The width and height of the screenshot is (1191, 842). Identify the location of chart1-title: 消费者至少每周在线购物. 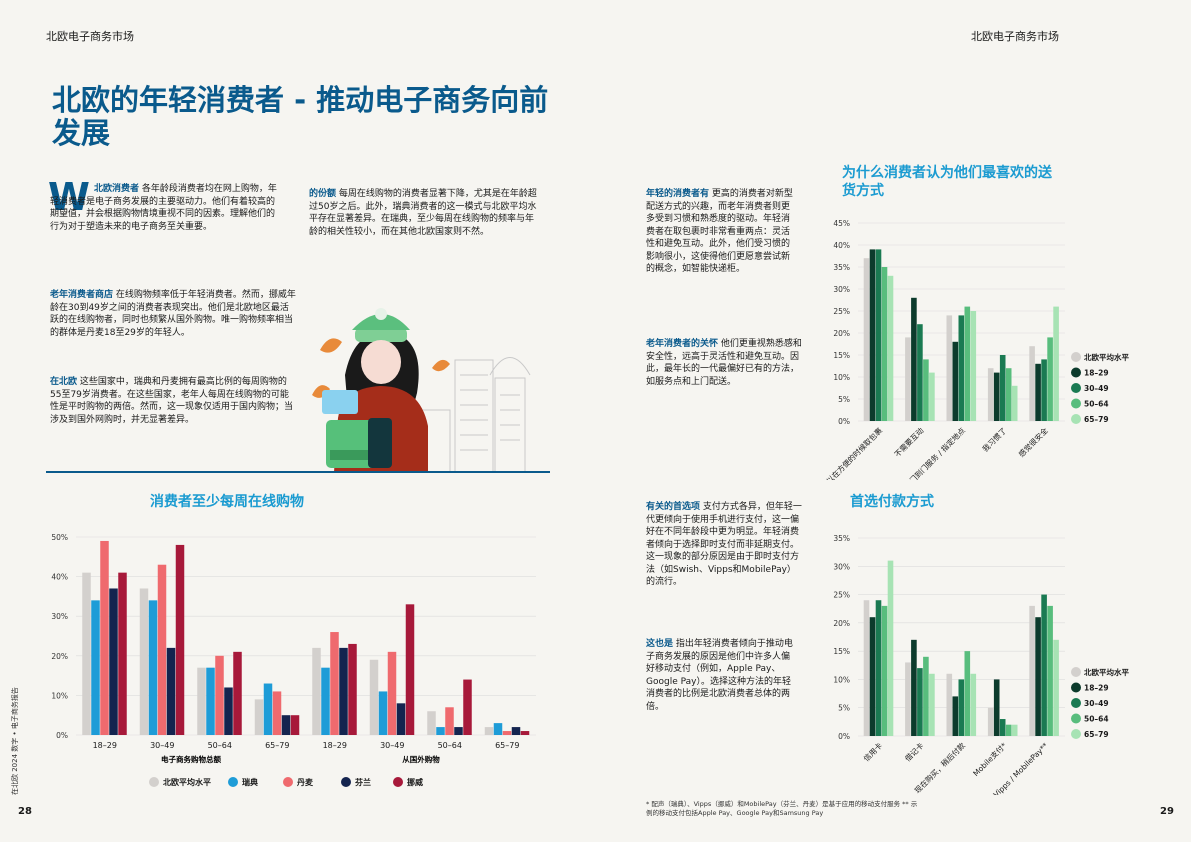
(227, 502).